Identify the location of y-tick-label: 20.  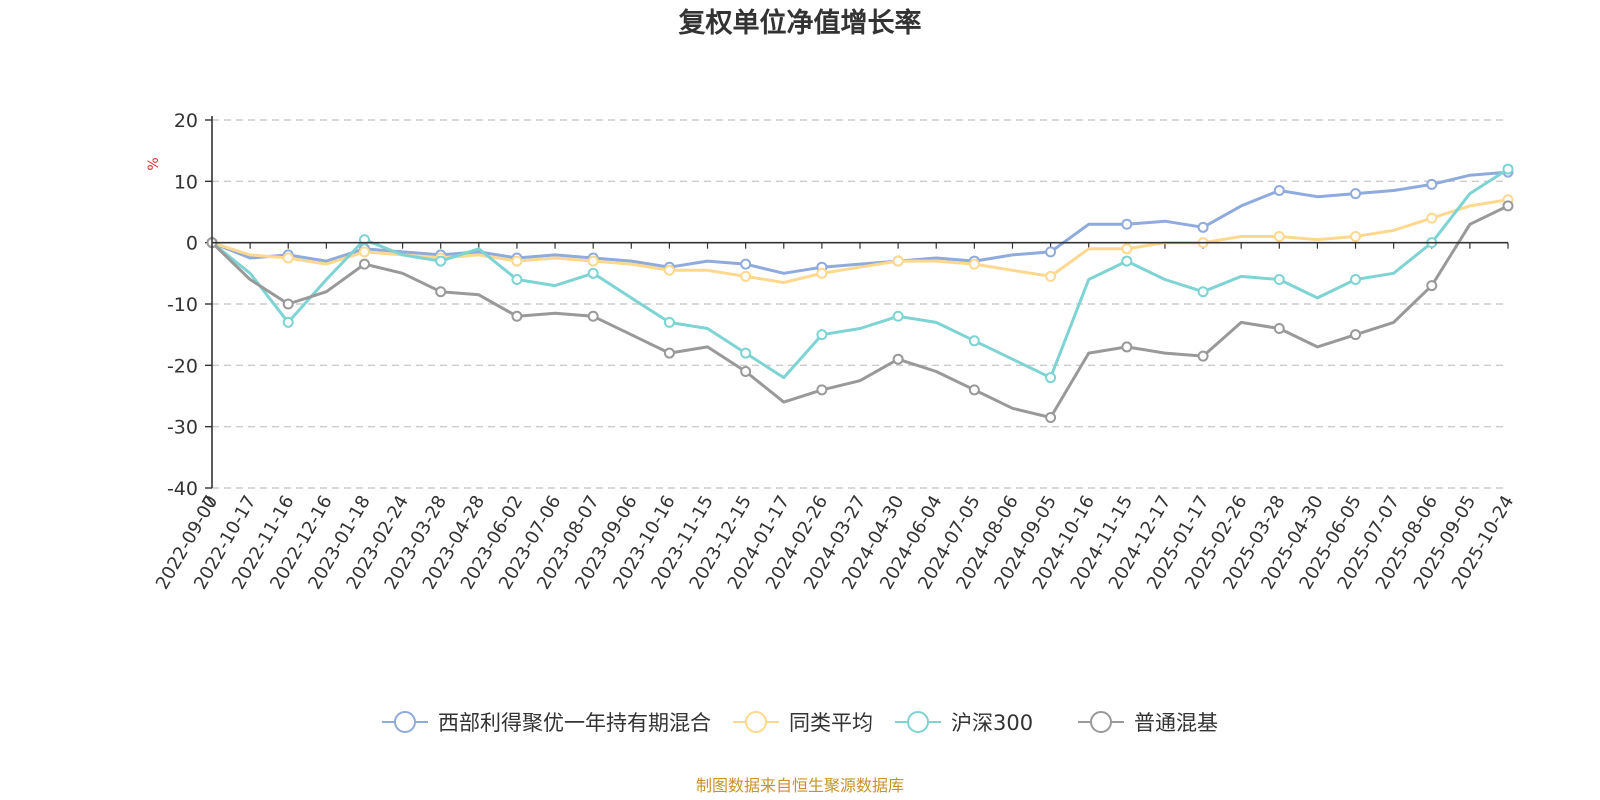
(186, 121).